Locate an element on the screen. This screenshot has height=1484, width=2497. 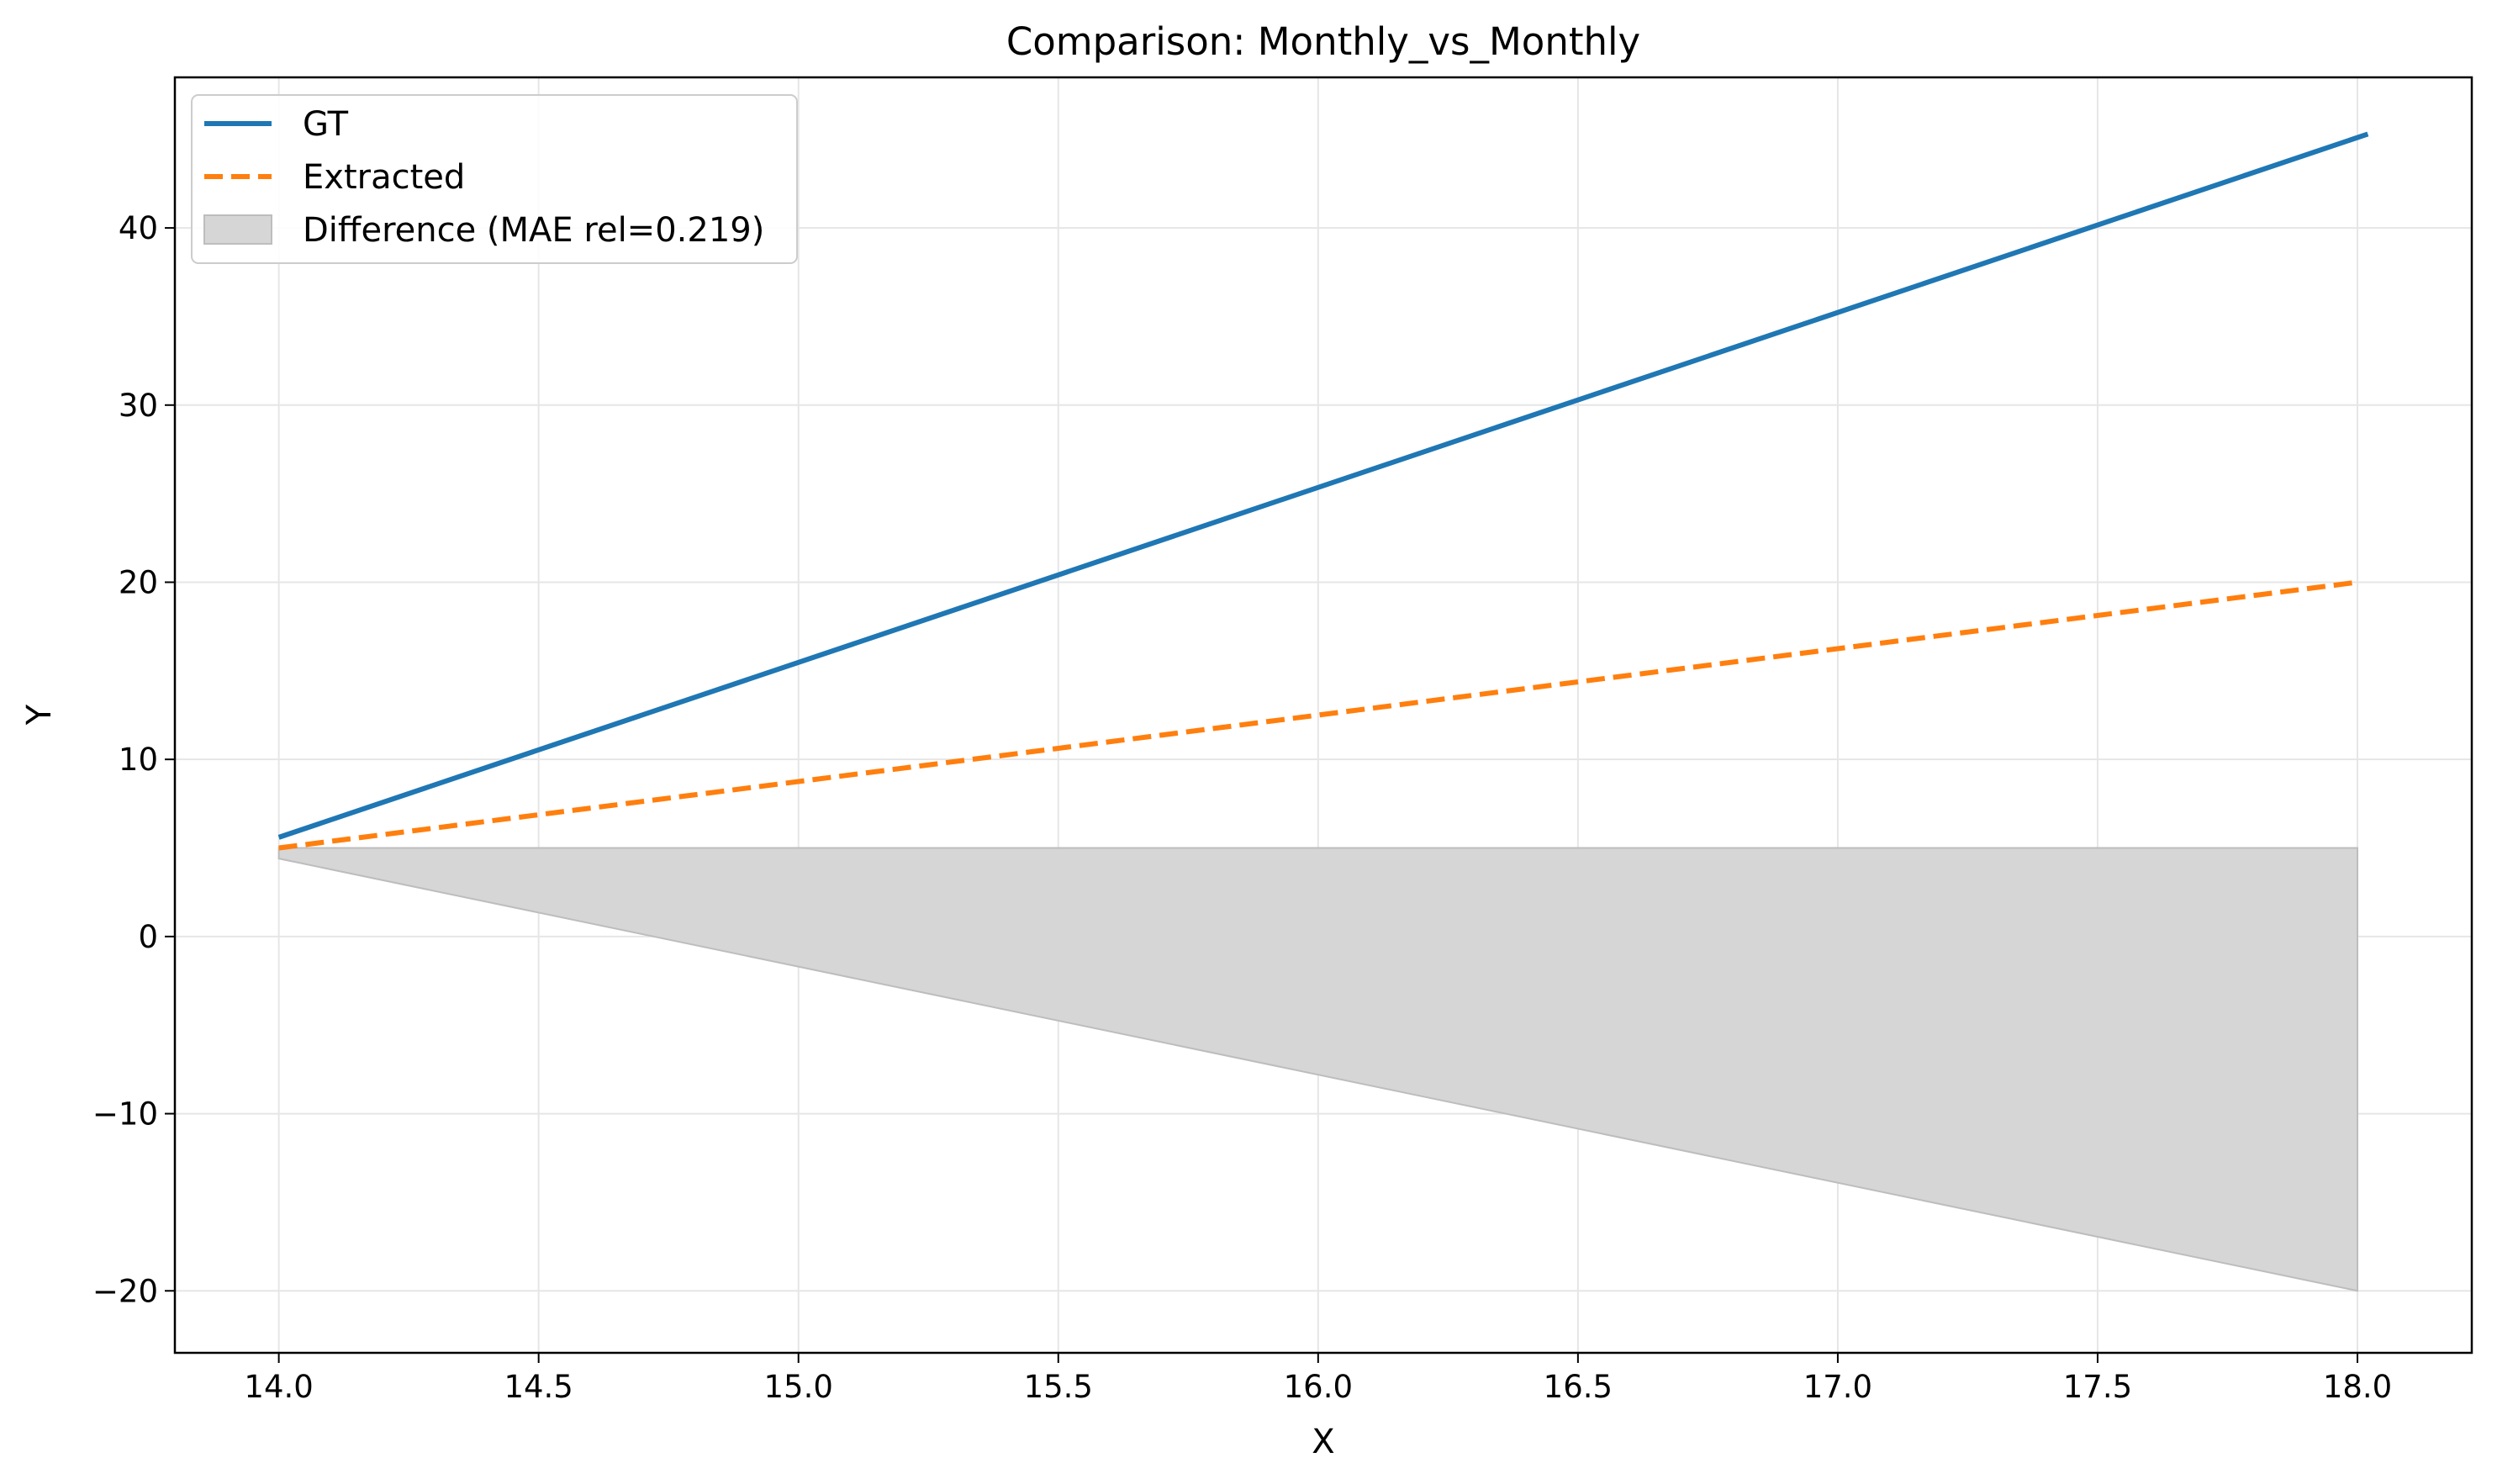
y-tick-label: −10 is located at coordinates (125, 1114).